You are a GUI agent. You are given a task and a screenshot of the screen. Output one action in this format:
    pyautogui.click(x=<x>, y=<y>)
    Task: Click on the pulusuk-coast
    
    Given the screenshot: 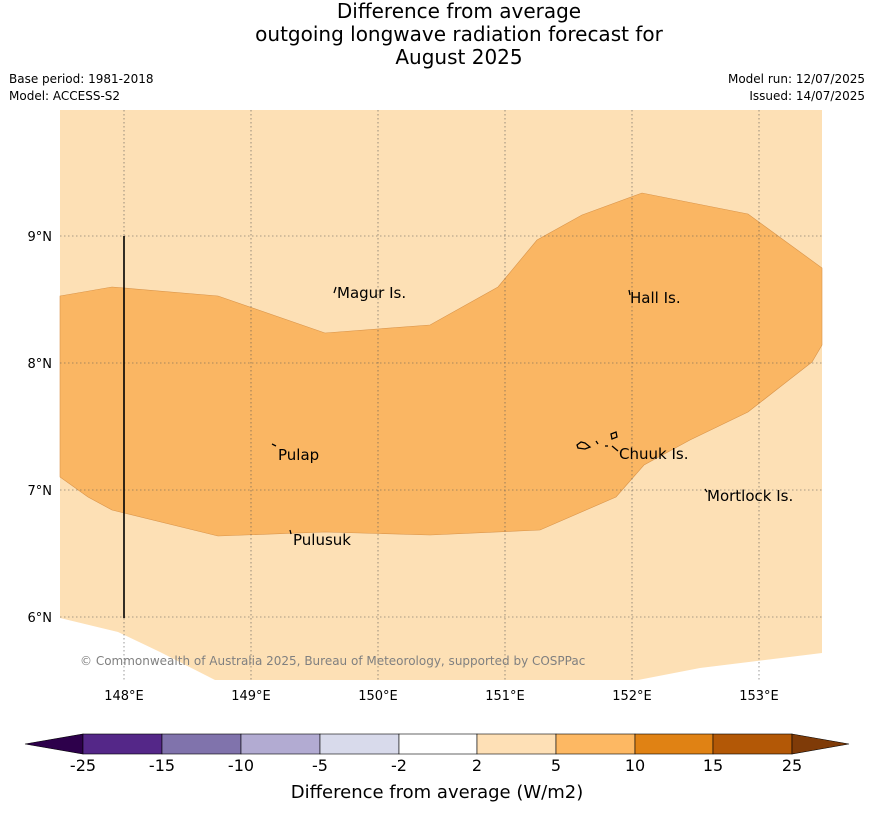 What is the action you would take?
    pyautogui.click(x=290, y=532)
    